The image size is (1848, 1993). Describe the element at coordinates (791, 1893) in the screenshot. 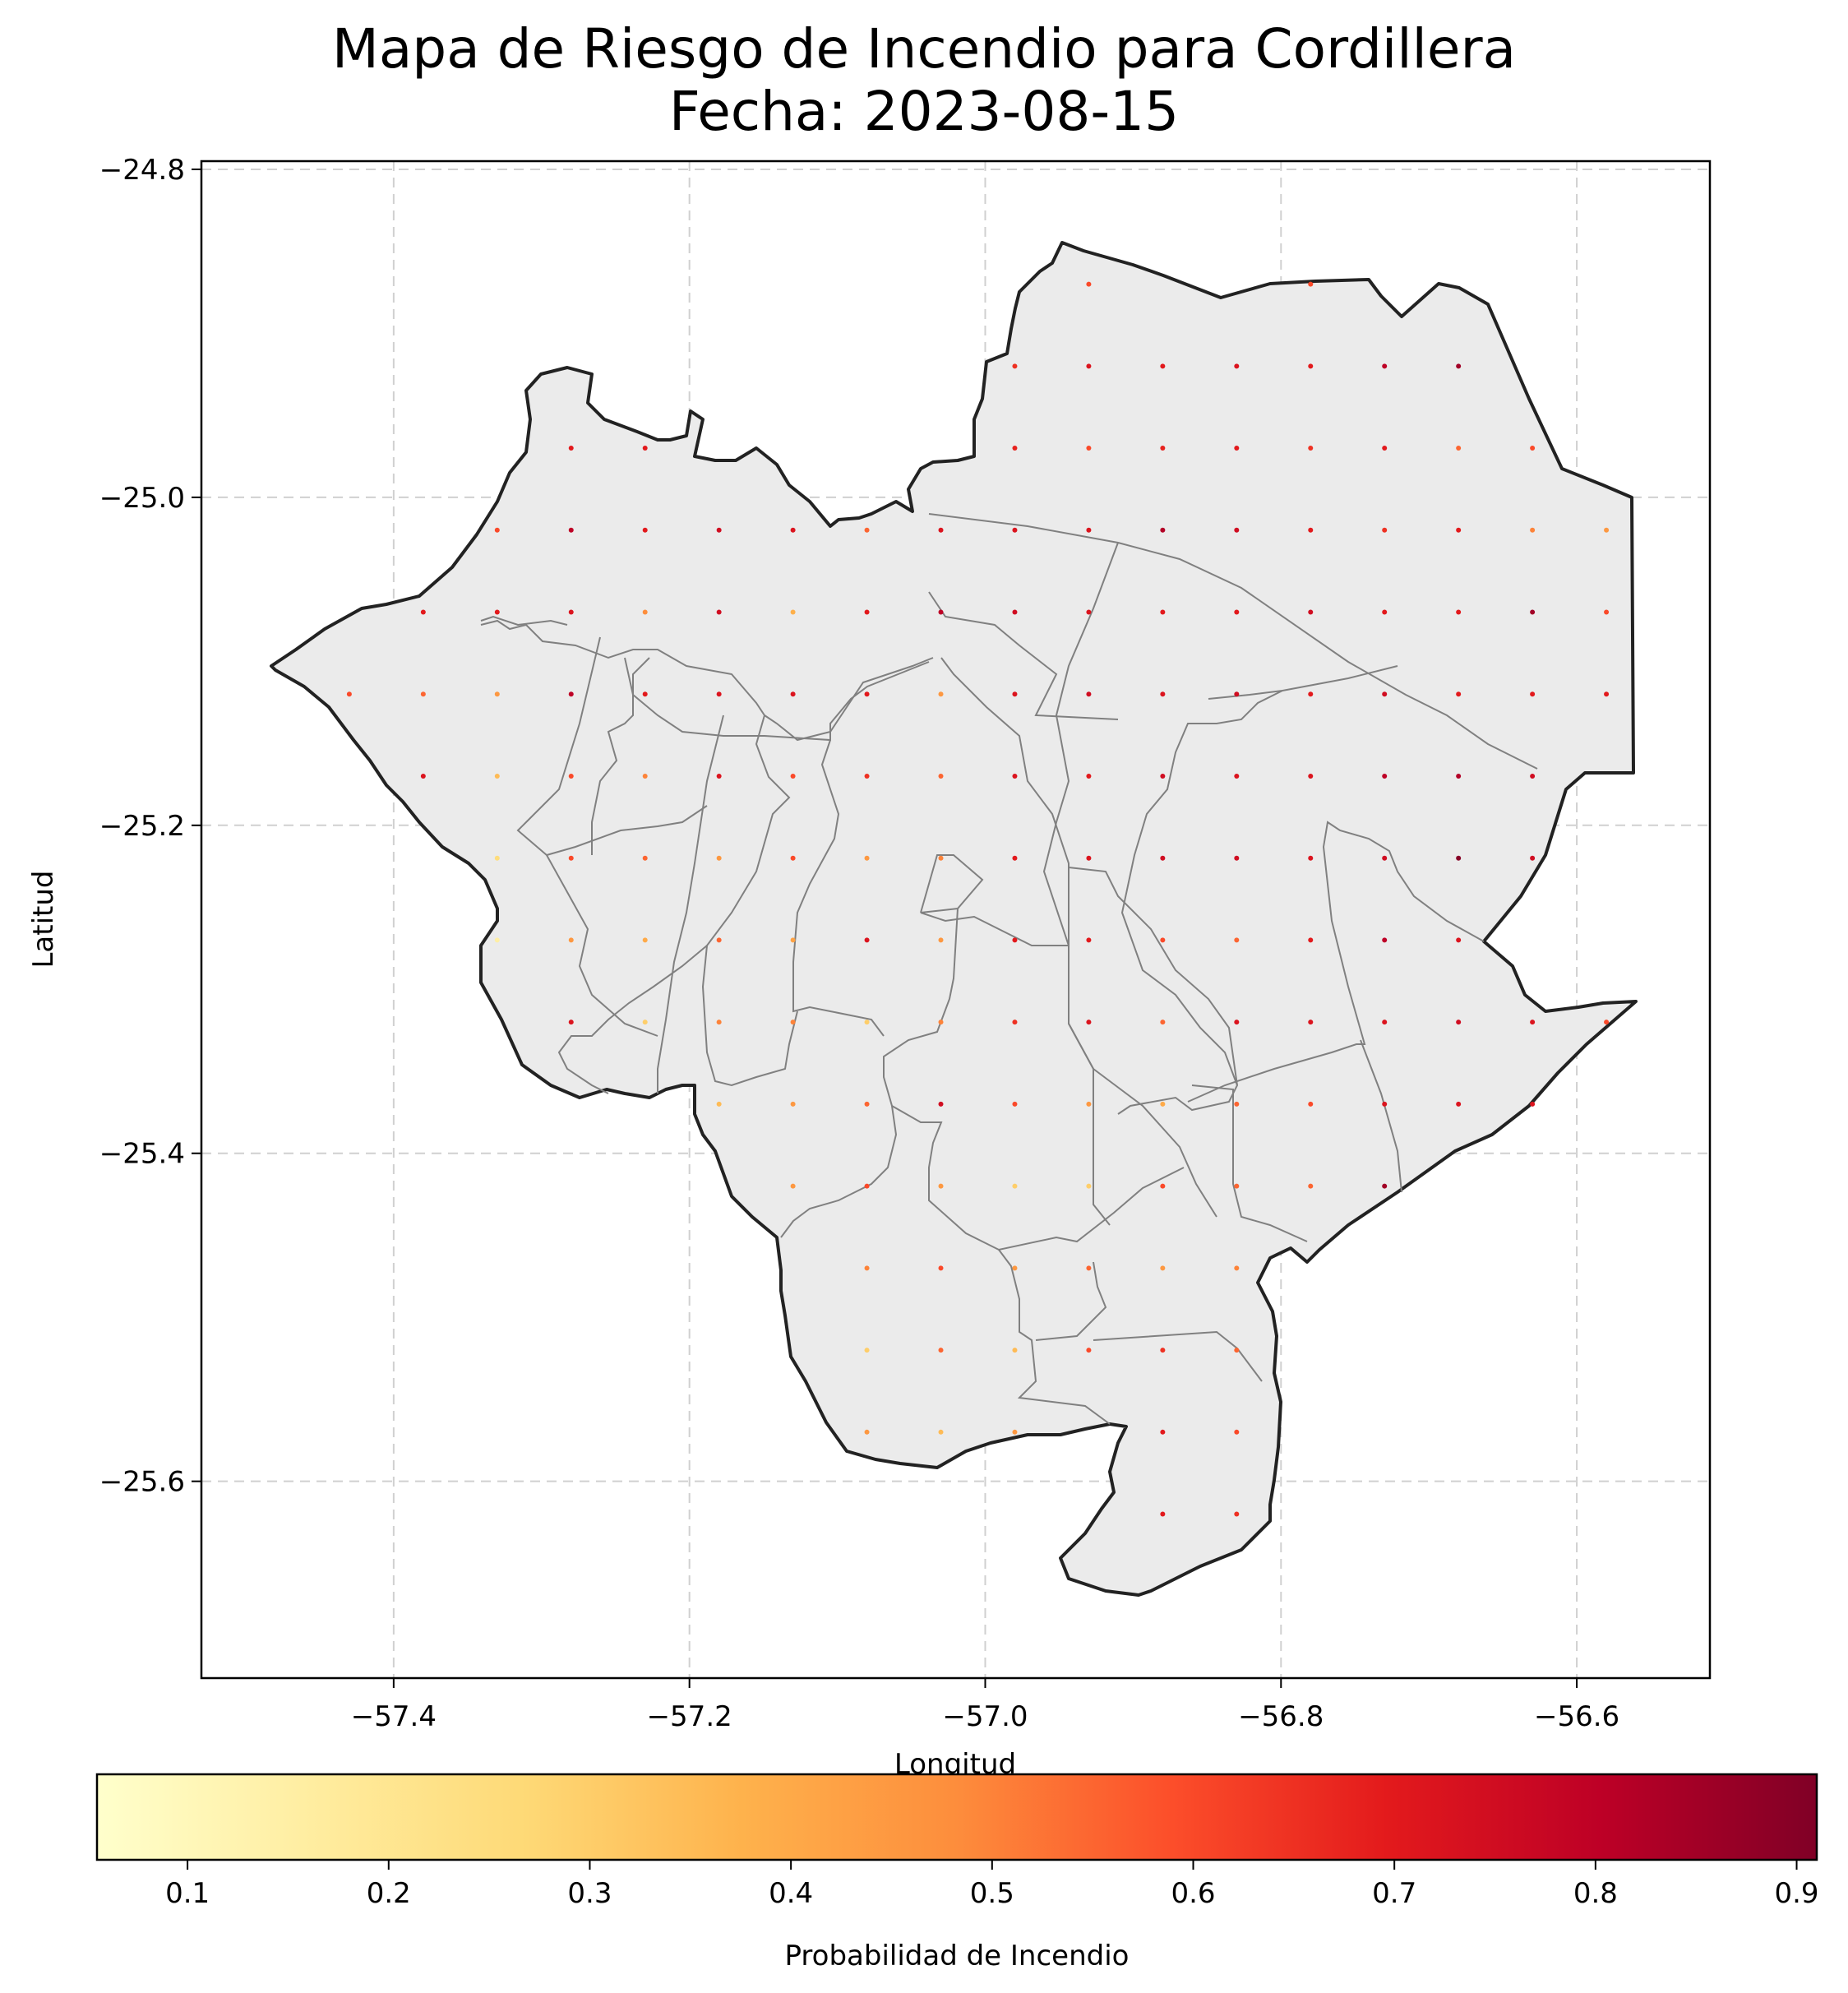

I see `colorbar-tick-label: 0.4` at that location.